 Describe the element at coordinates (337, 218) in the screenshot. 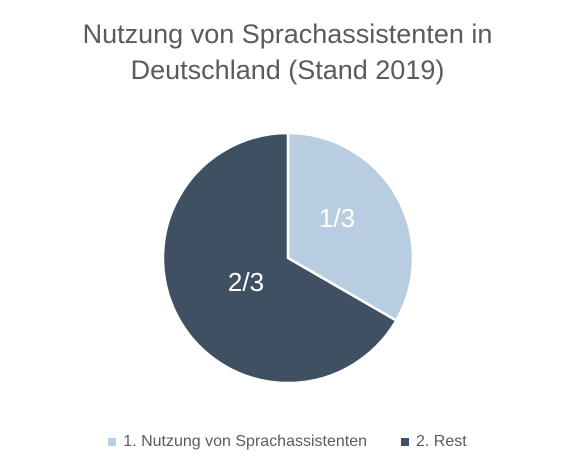

I see `data-label-nutzung: 1/3` at that location.